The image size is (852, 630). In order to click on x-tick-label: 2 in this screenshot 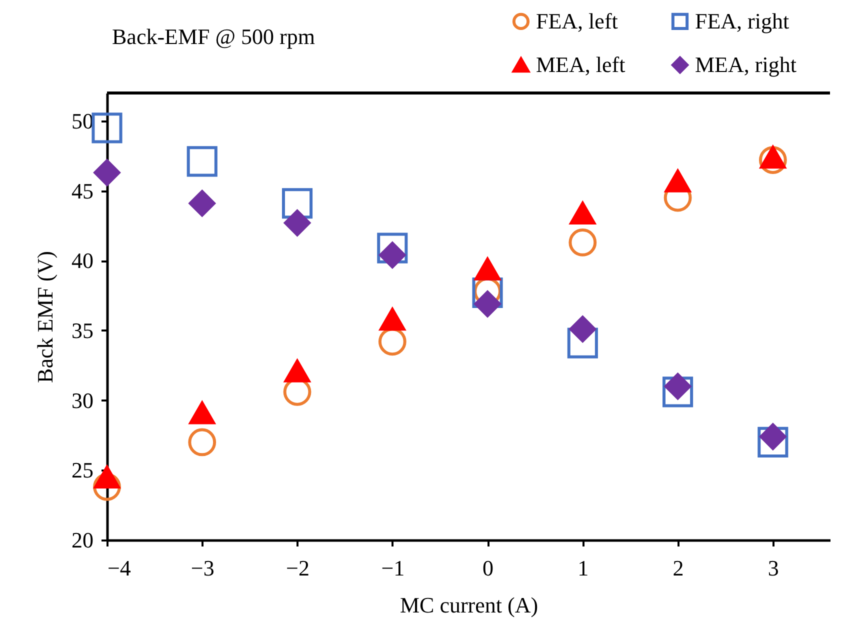, I will do `click(678, 568)`.